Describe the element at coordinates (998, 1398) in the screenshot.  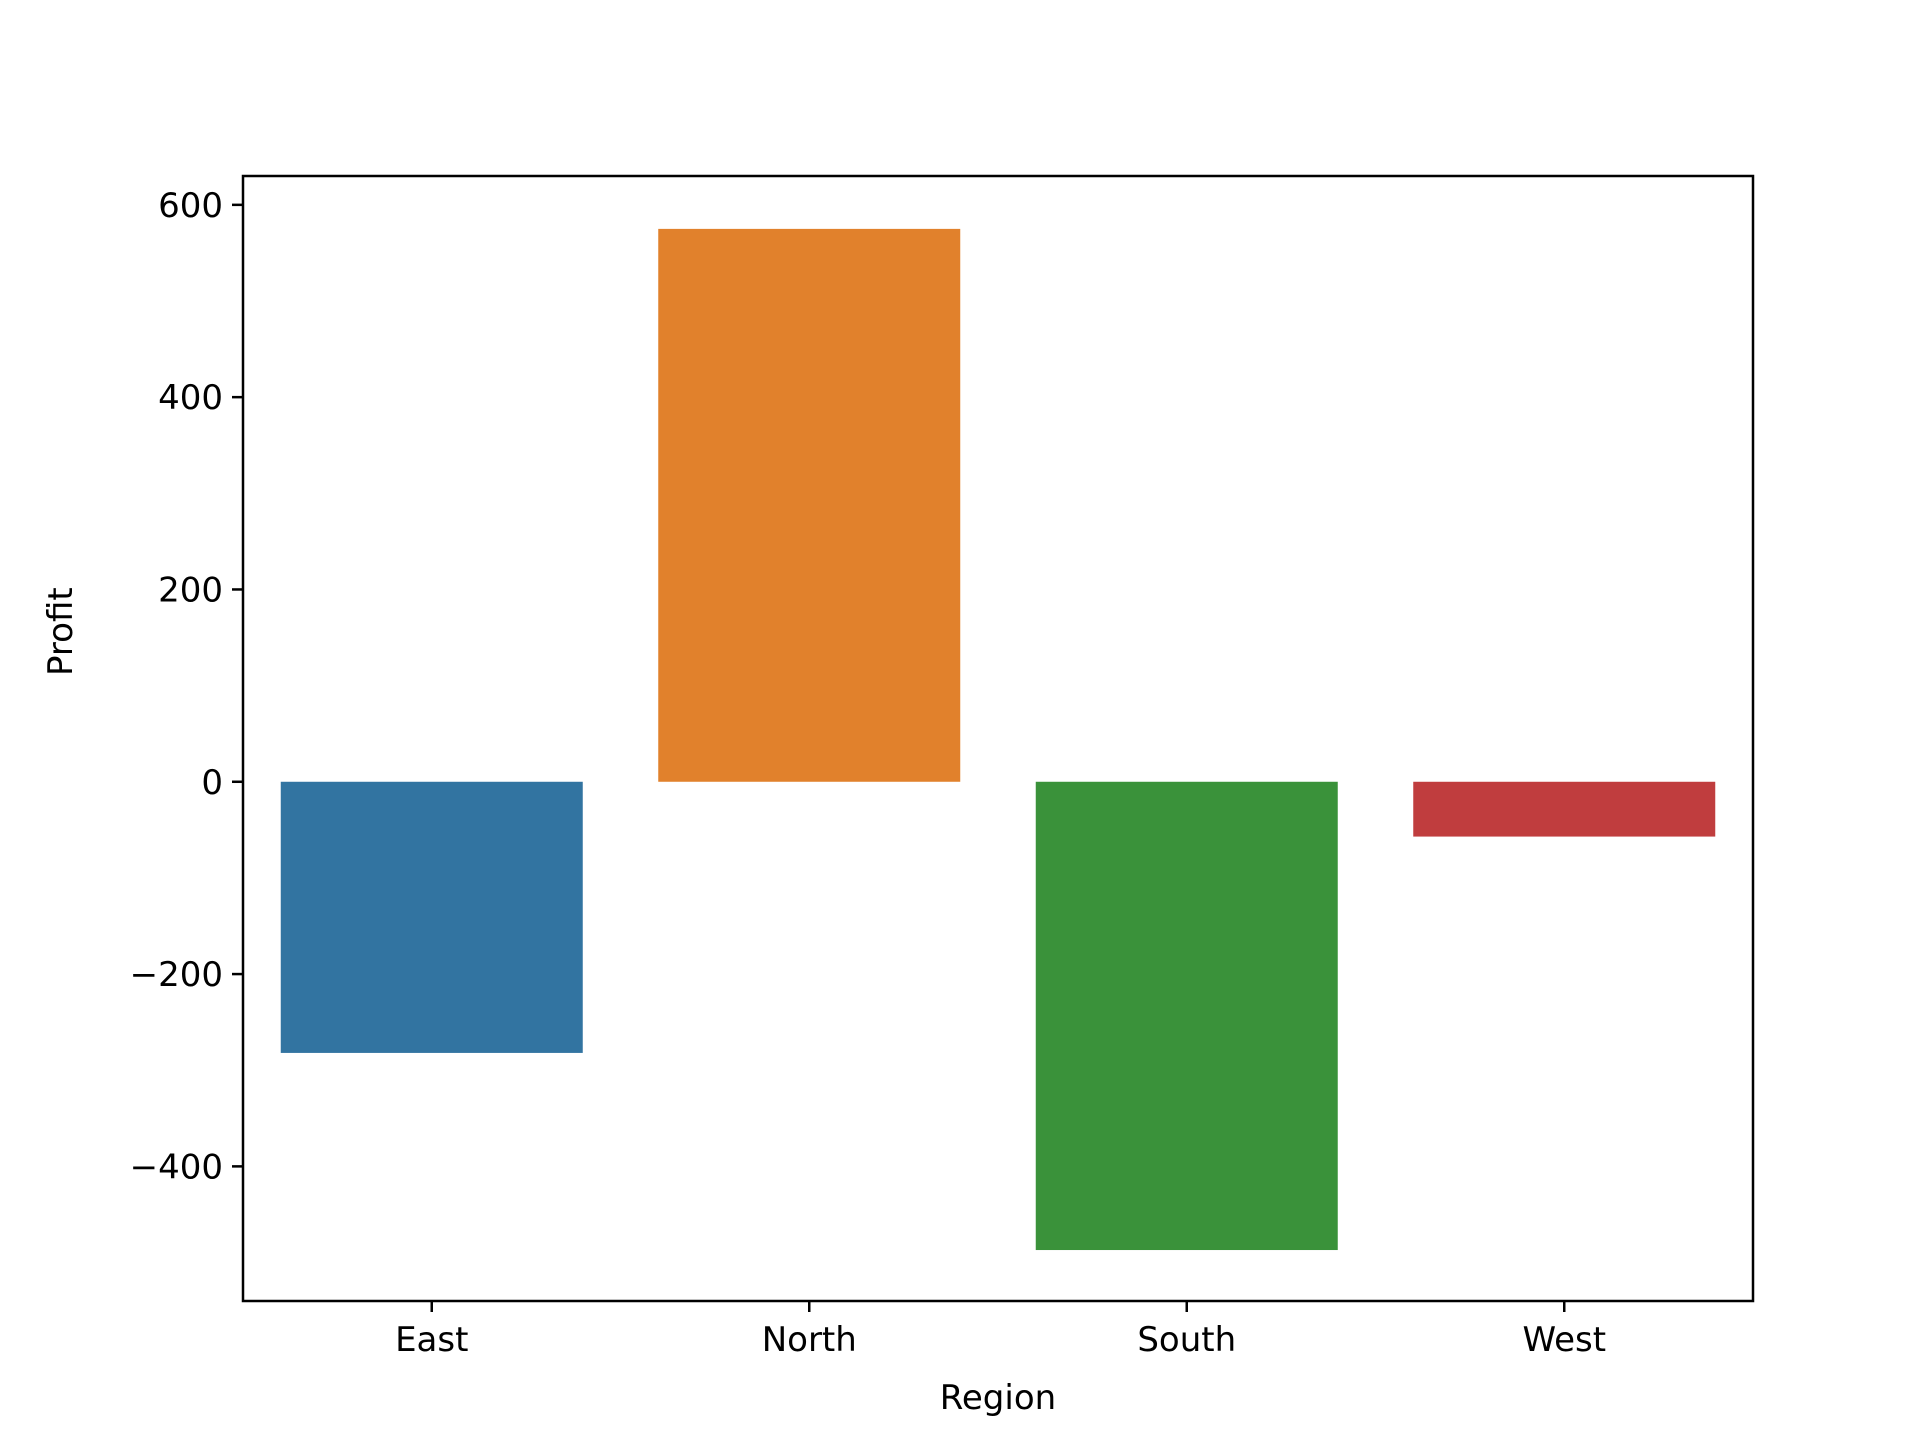
I see `x-axis-label: Region` at that location.